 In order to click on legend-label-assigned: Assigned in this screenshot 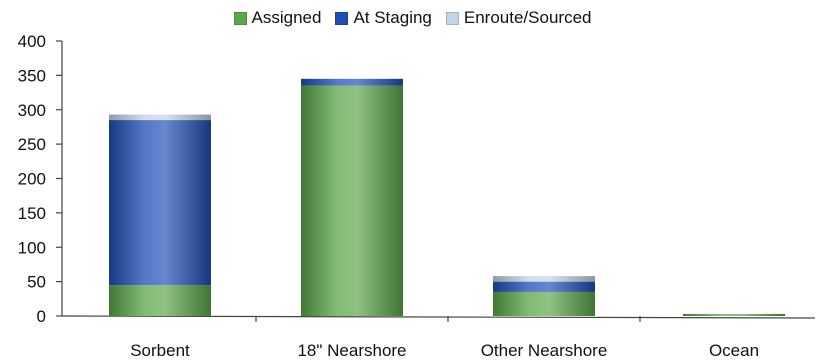, I will do `click(286, 17)`.